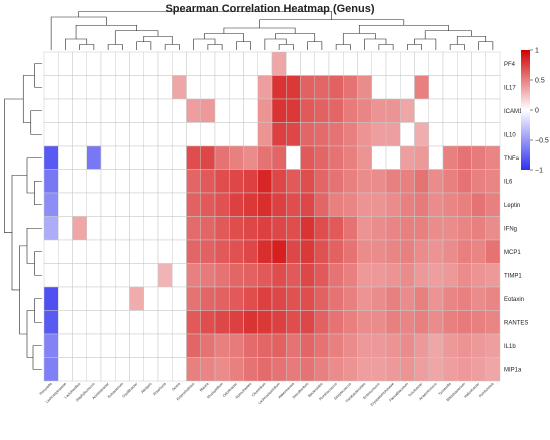 The width and height of the screenshot is (550, 440). I want to click on column-label: Alistipes, so click(146, 388).